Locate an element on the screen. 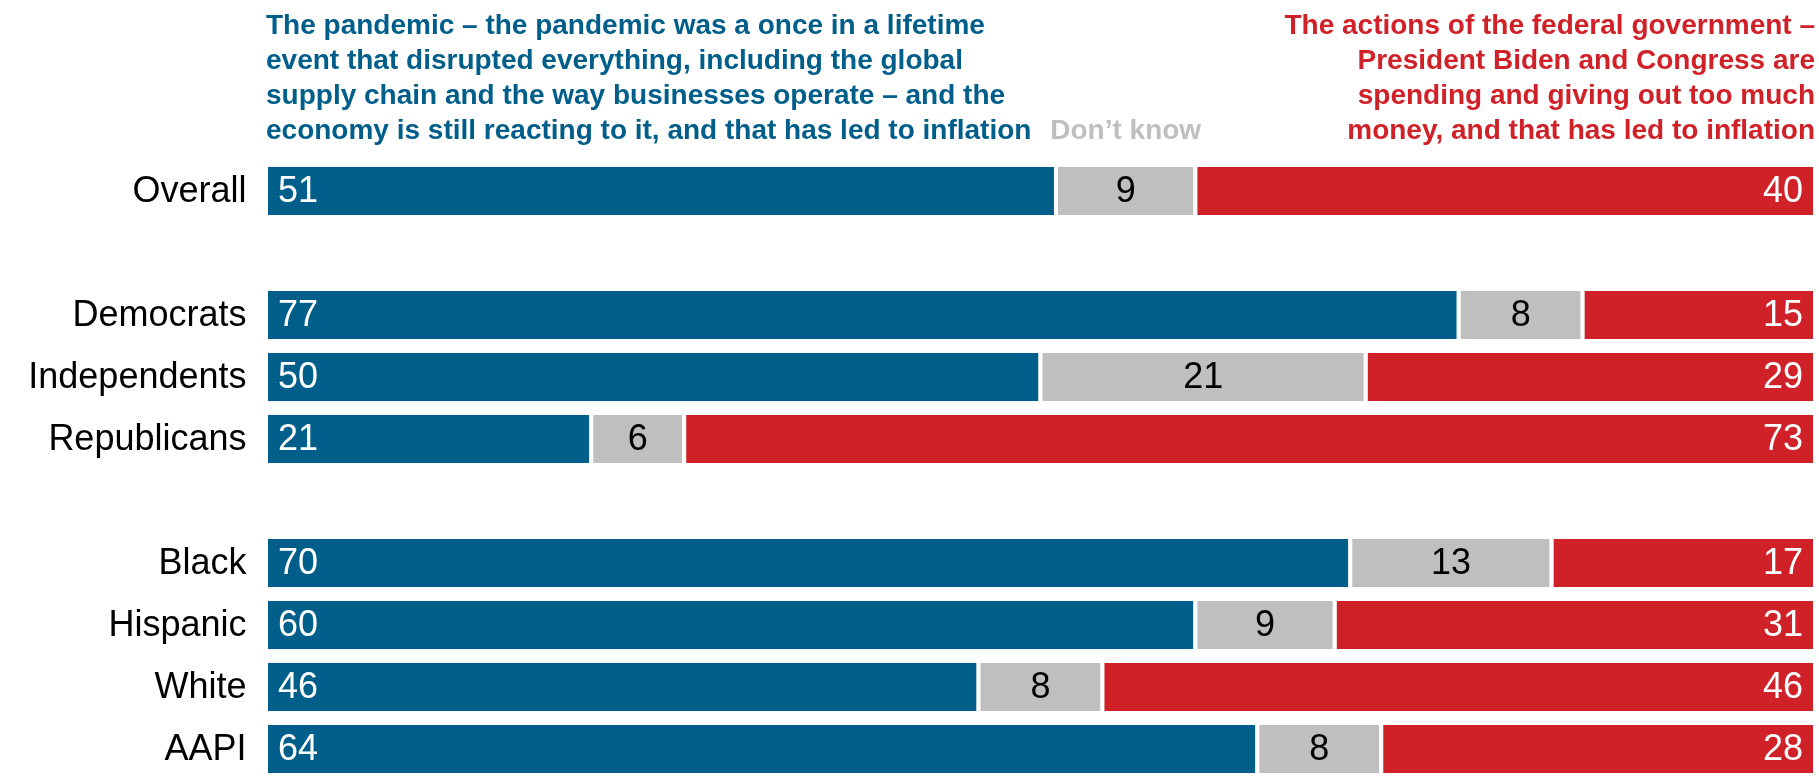 This screenshot has width=1819, height=781. data-label: 29 is located at coordinates (1782, 375).